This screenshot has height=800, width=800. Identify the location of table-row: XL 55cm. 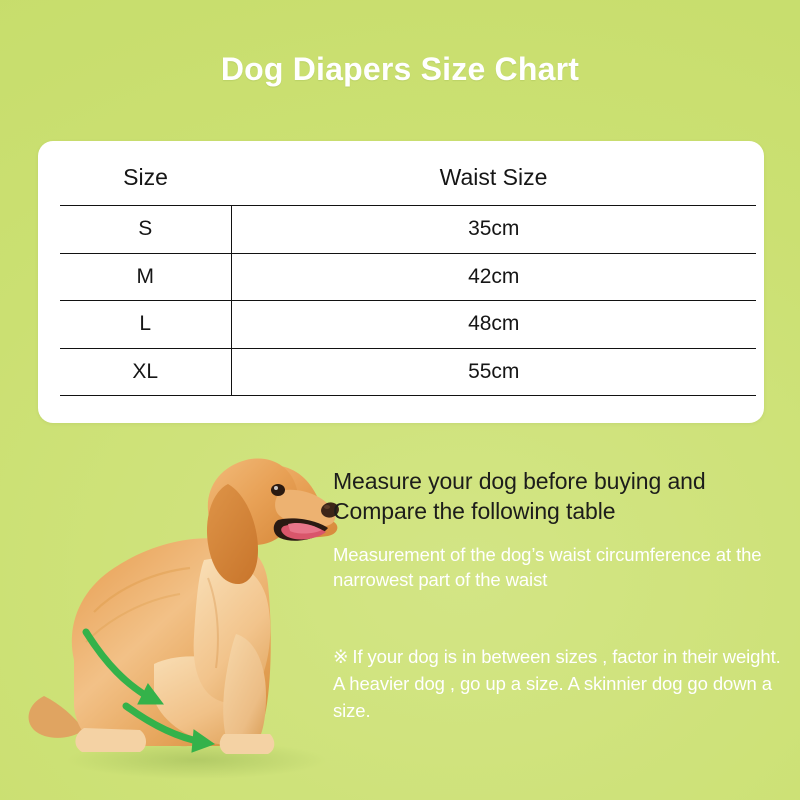
(408, 371).